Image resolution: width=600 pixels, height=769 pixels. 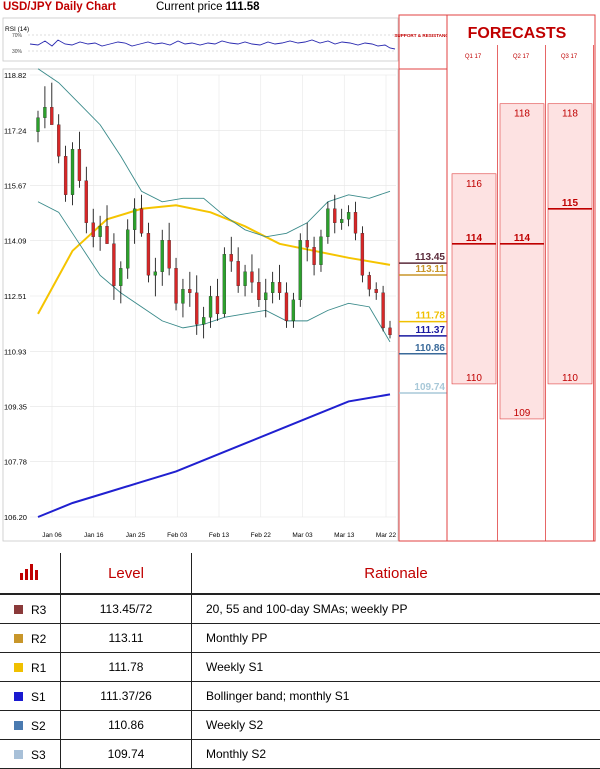 I want to click on x-tick-label: Mar 13, so click(x=344, y=535).